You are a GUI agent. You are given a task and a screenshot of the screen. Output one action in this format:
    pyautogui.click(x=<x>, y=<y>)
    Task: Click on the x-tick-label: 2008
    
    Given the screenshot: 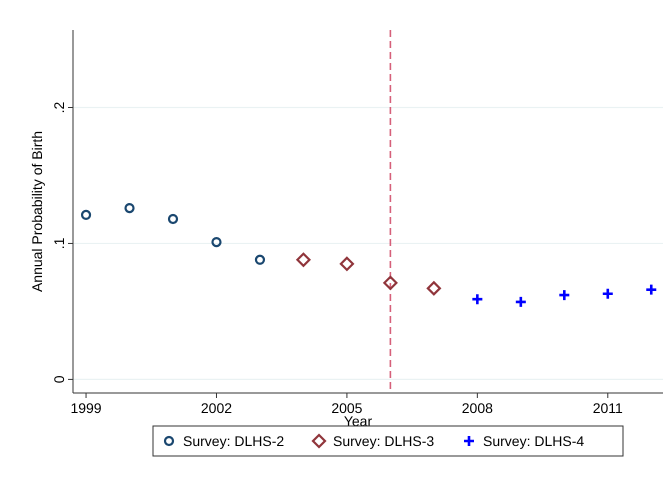 What is the action you would take?
    pyautogui.click(x=478, y=408)
    